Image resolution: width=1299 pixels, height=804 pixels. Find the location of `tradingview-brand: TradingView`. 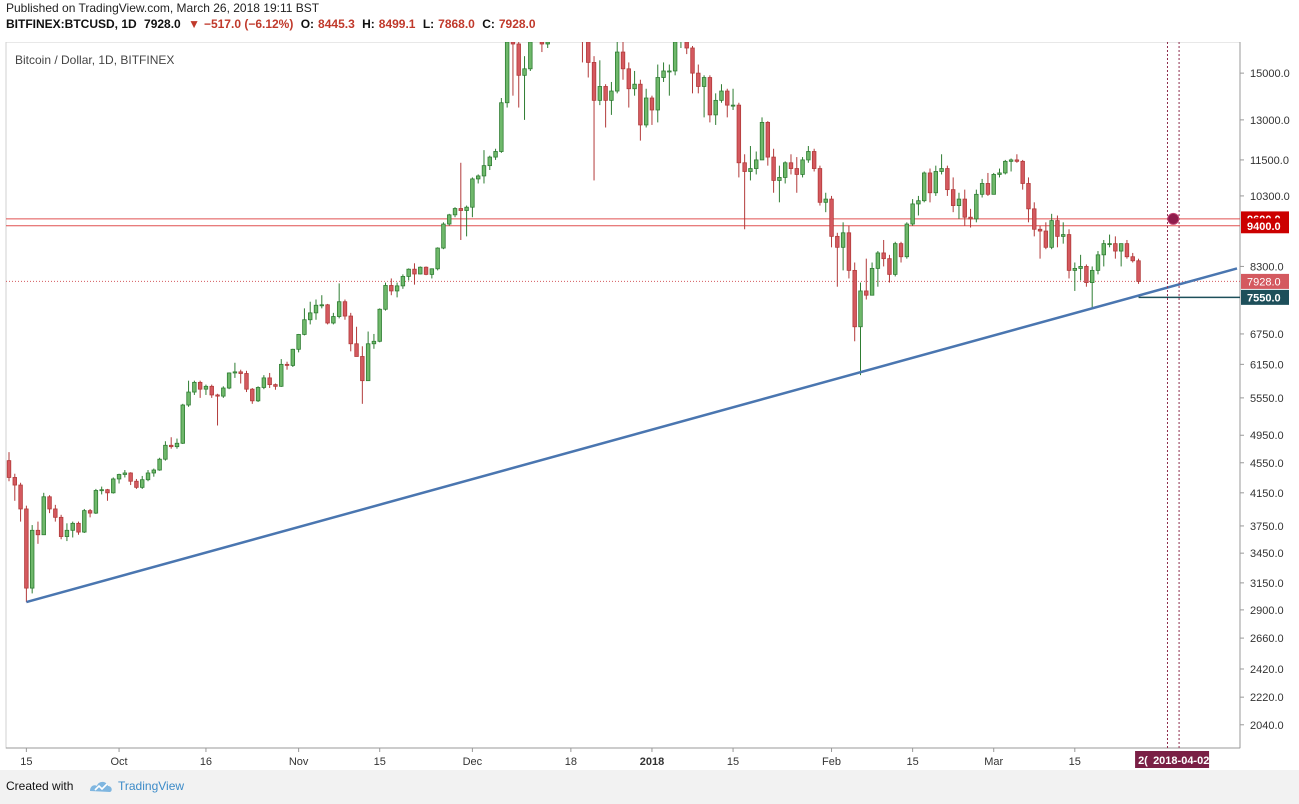

tradingview-brand: TradingView is located at coordinates (151, 786).